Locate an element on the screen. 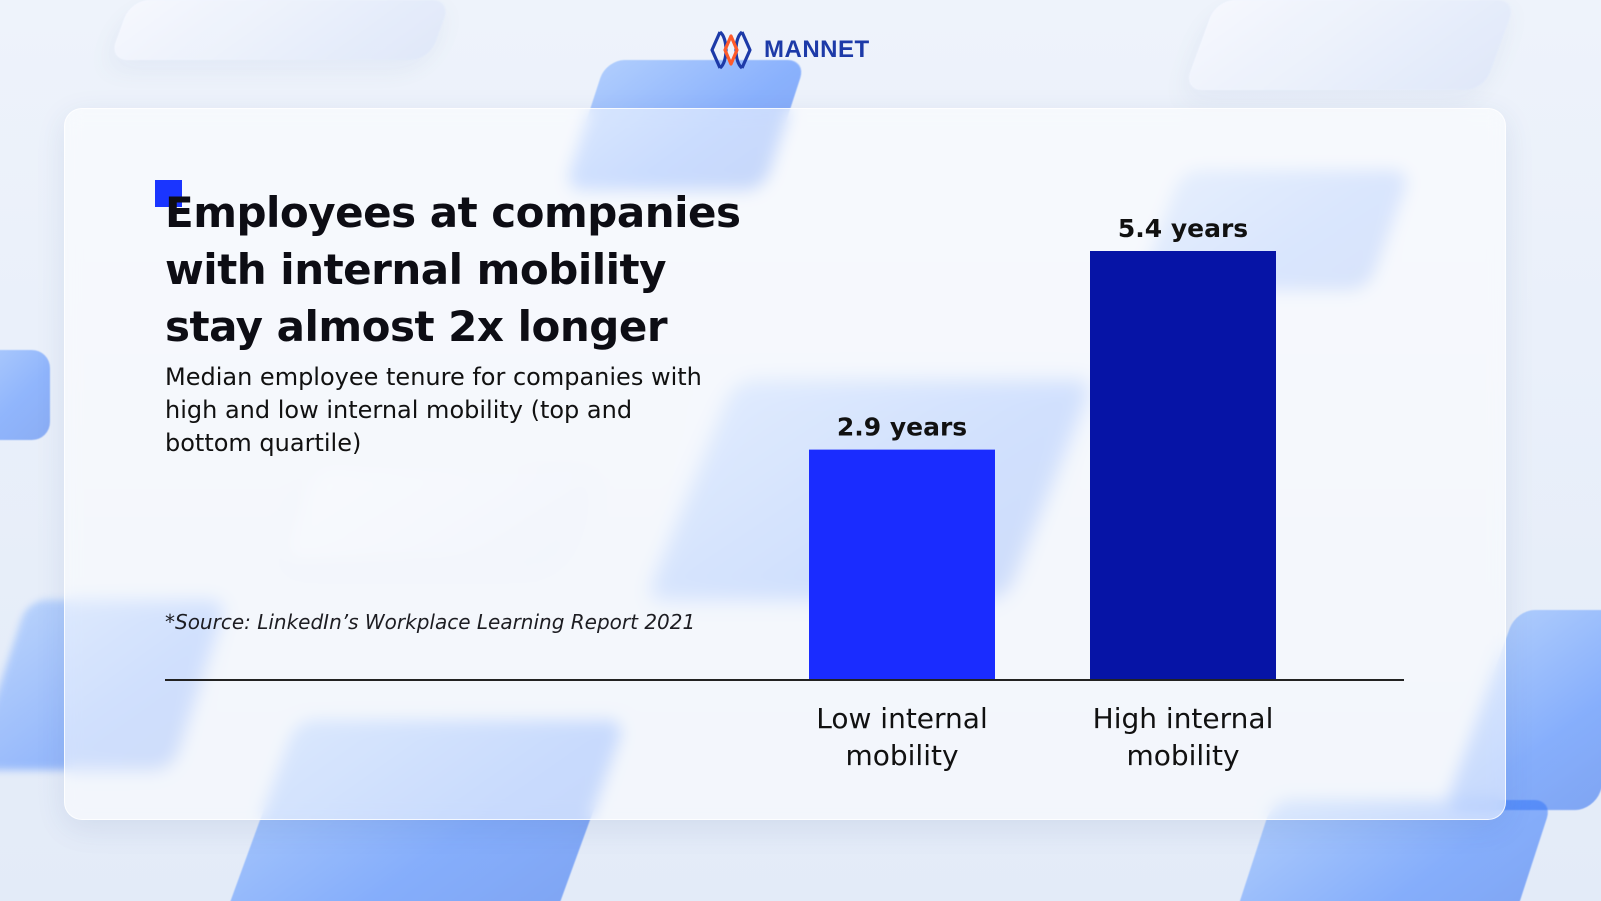 Image resolution: width=1601 pixels, height=901 pixels. title-line: stay almost 2x longer is located at coordinates (416, 326).